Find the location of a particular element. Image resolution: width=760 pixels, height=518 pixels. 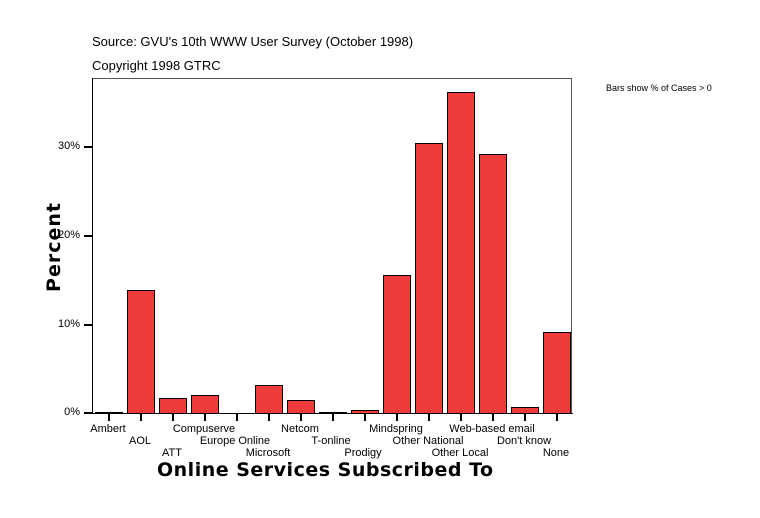

bar-ambert is located at coordinates (109, 413).